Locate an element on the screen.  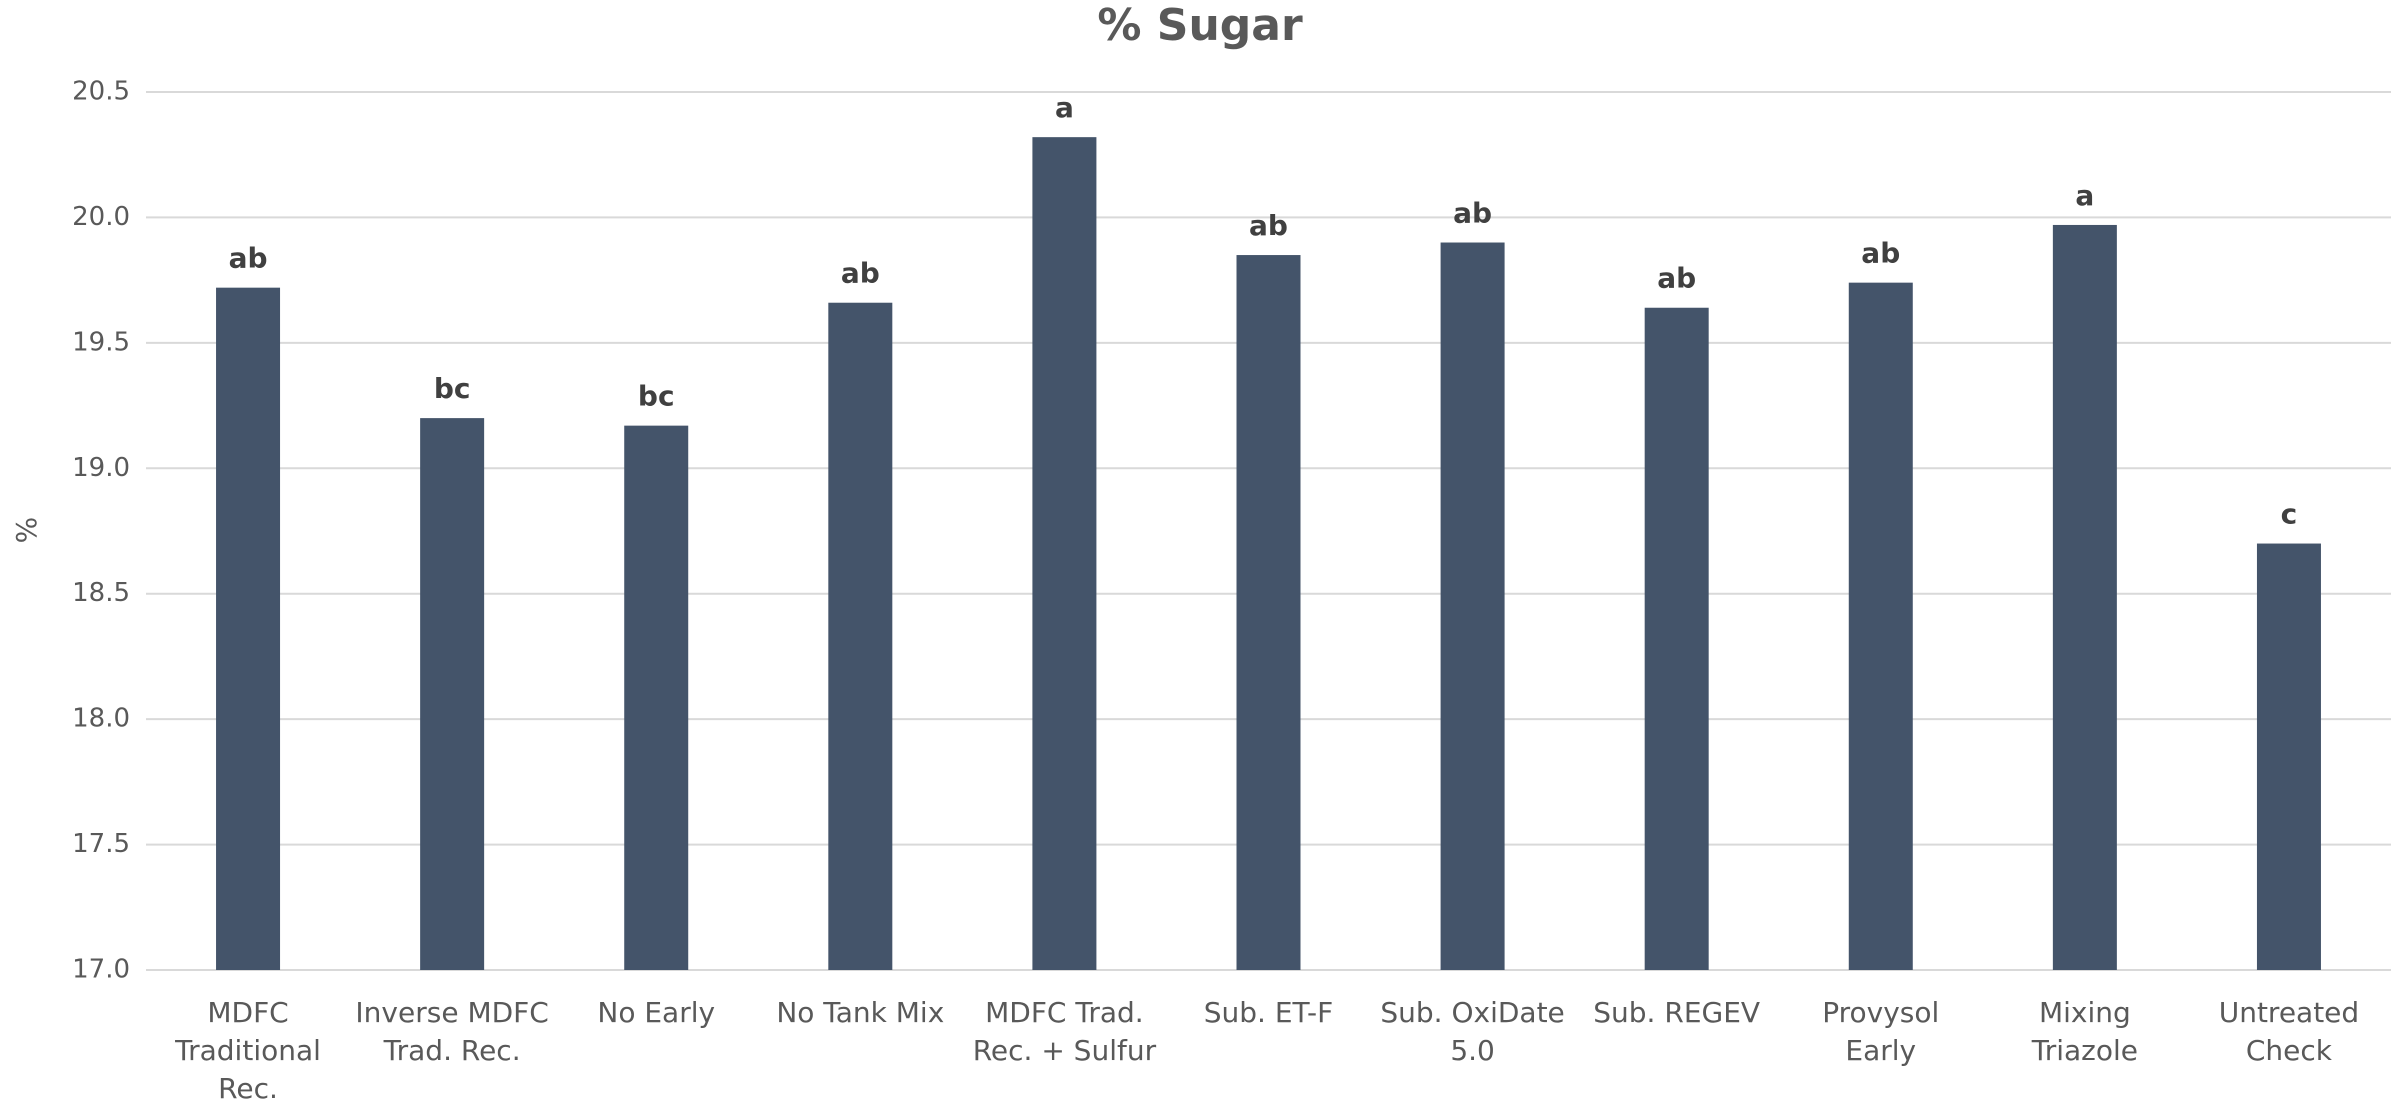
x-tick-label: Mixing Triazole is located at coordinates (2084, 1031).